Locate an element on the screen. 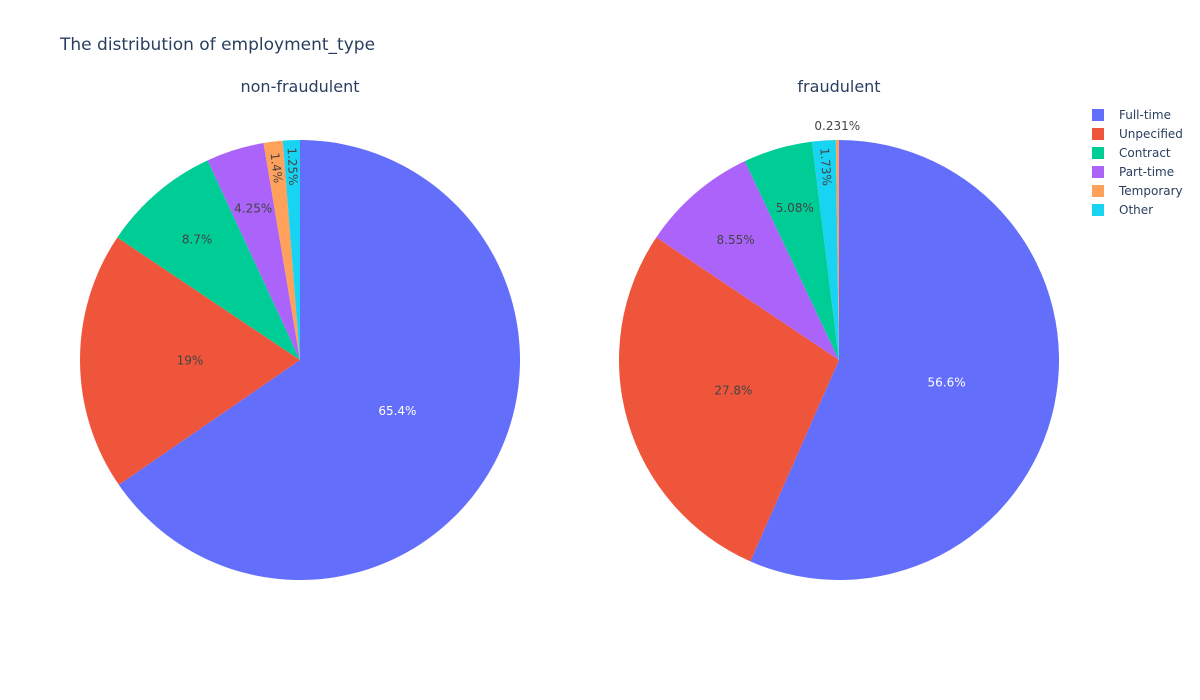 Image resolution: width=1200 pixels, height=700 pixels. legend-item-other: Other is located at coordinates (1122, 210).